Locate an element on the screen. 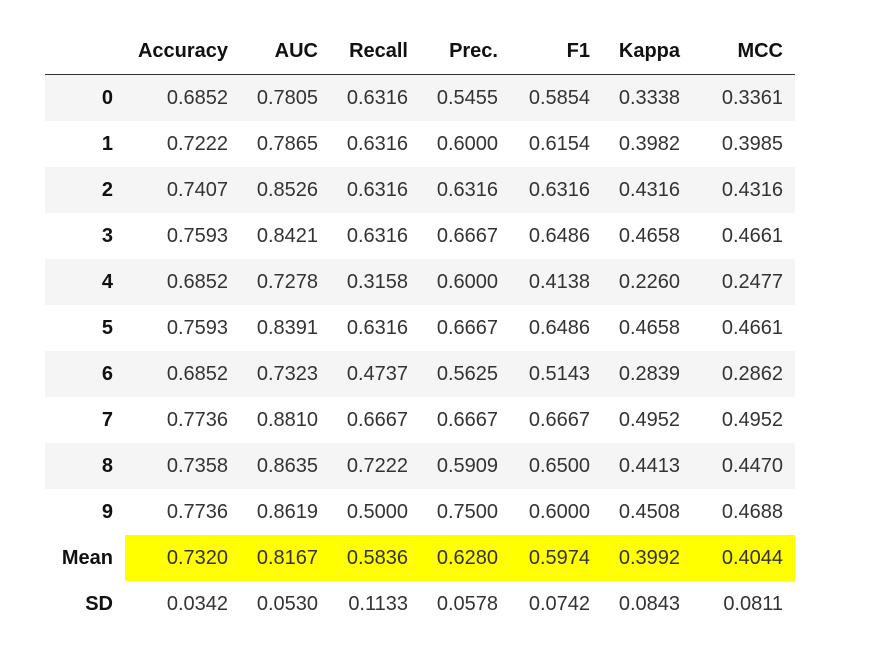  cell-mcc: 0.4316 is located at coordinates (752, 189).